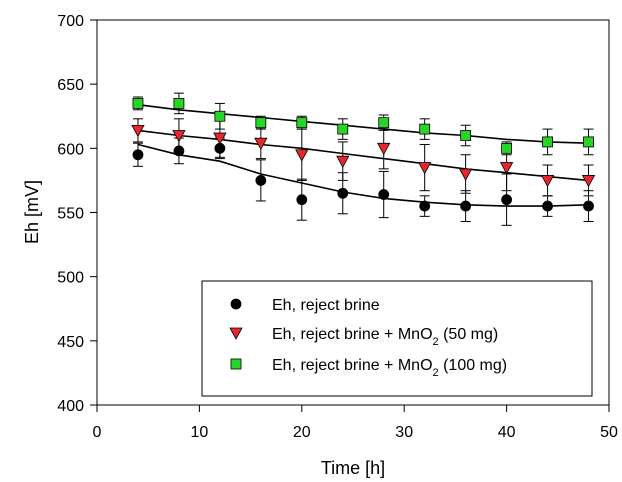 This screenshot has width=622, height=482. What do you see at coordinates (355, 423) in the screenshot?
I see `x-axis-ticks: 0 10 20 30 40 50` at bounding box center [355, 423].